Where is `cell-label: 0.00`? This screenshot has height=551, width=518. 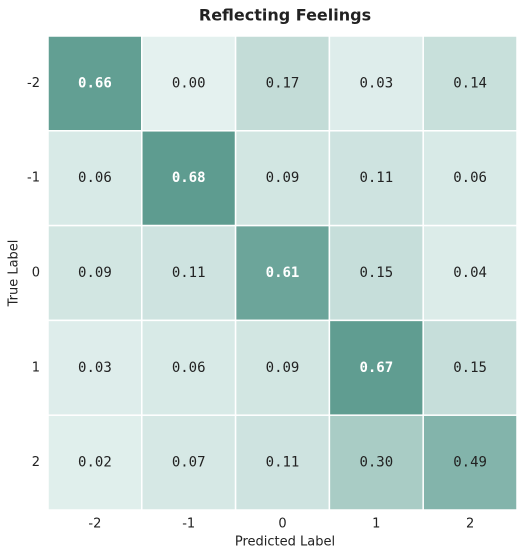
cell-label: 0.00 is located at coordinates (189, 83).